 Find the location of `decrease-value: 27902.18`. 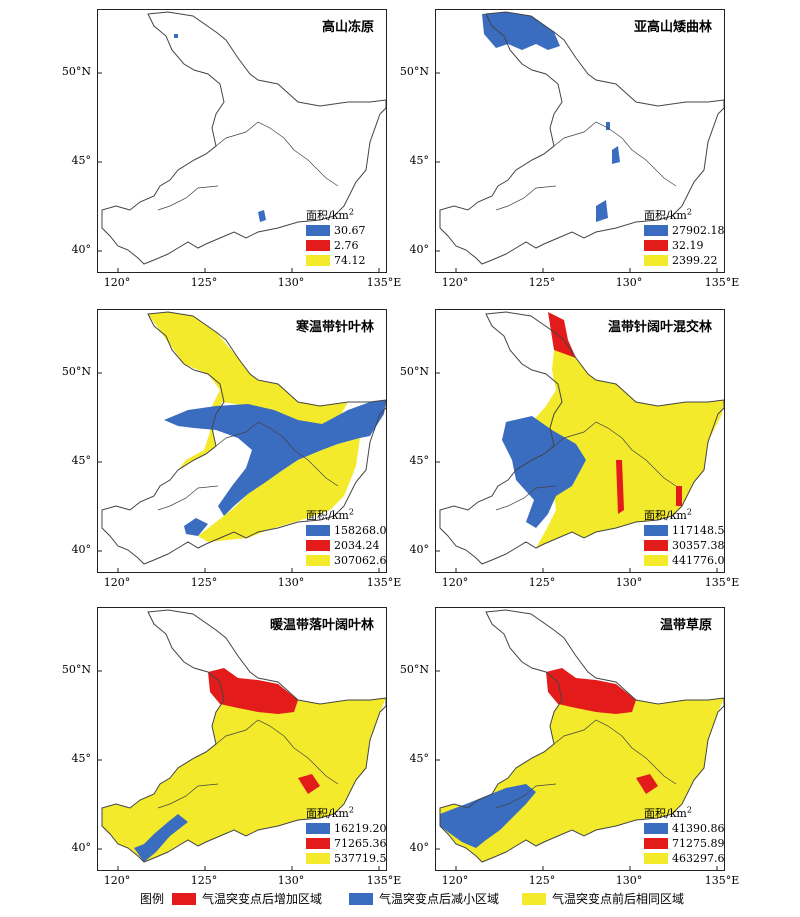

decrease-value: 27902.18 is located at coordinates (698, 230).